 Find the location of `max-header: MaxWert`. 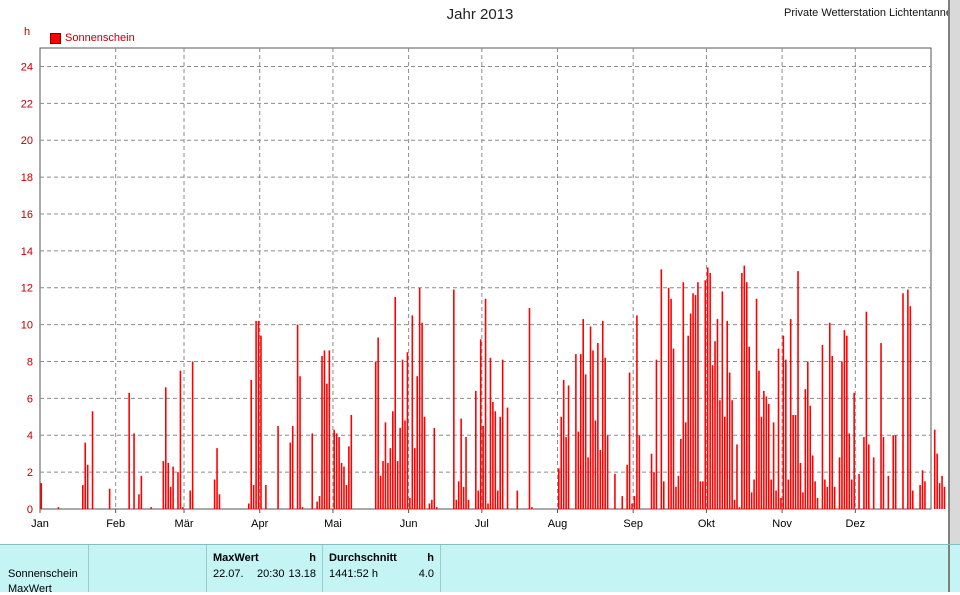

max-header: MaxWert is located at coordinates (236, 558).